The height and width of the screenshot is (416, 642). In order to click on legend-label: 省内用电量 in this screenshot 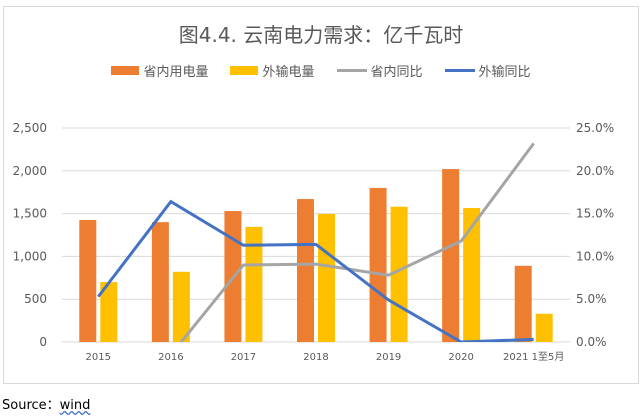, I will do `click(176, 72)`.